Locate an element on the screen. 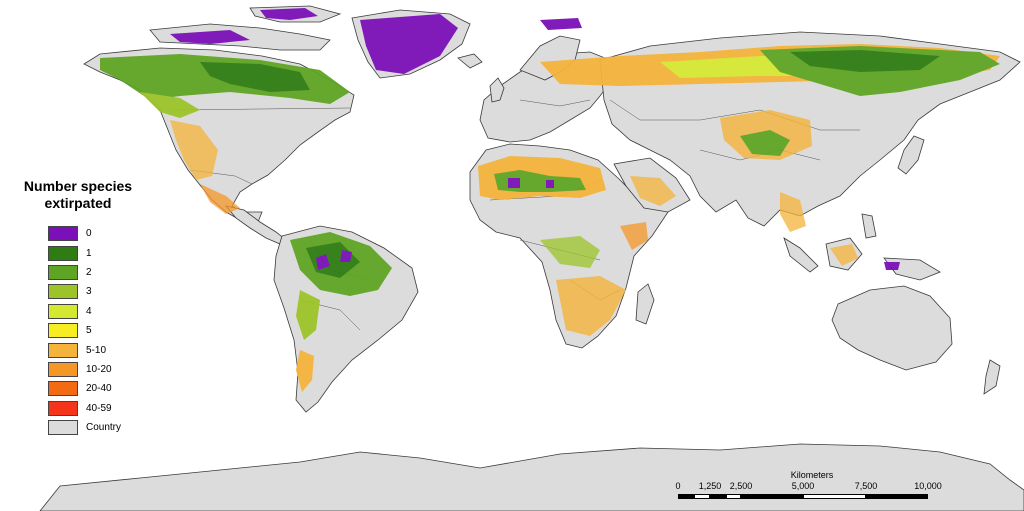 Image resolution: width=1024 pixels, height=511 pixels. legend-label: 5-10 is located at coordinates (96, 350).